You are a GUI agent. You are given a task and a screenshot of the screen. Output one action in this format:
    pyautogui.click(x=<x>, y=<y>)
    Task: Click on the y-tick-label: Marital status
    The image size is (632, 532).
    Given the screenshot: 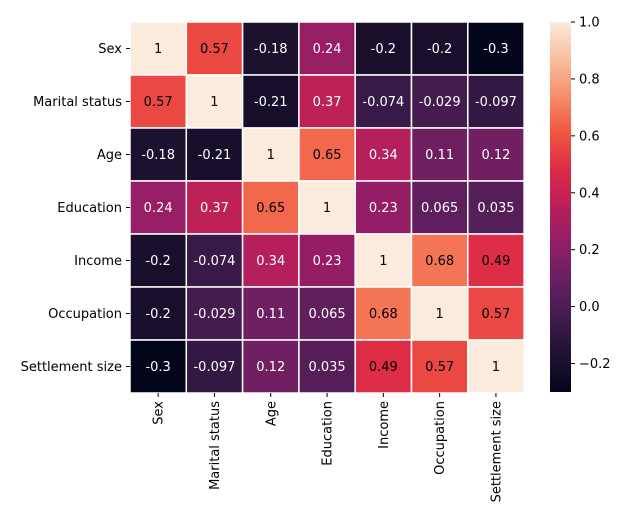 What is the action you would take?
    pyautogui.click(x=77, y=102)
    